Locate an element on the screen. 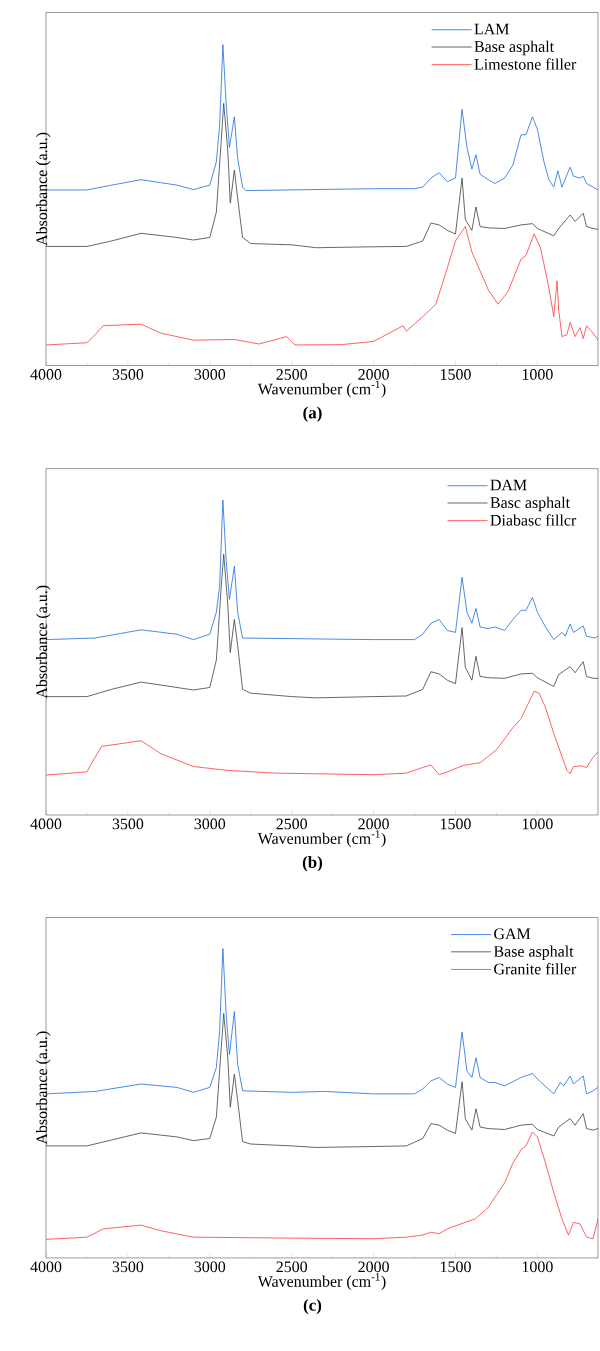 Image resolution: width=600 pixels, height=1351 pixels. text: (a) is located at coordinates (312, 414).